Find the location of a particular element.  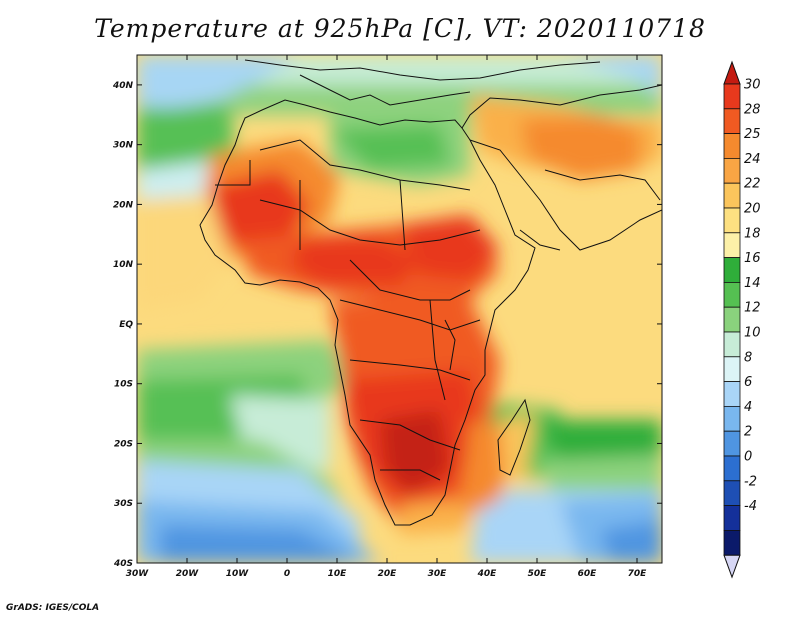

lon-tick-labels: 30W 20W 10W 0 10E 20E 30E 40E 50E 60E 70E is located at coordinates (386, 574).